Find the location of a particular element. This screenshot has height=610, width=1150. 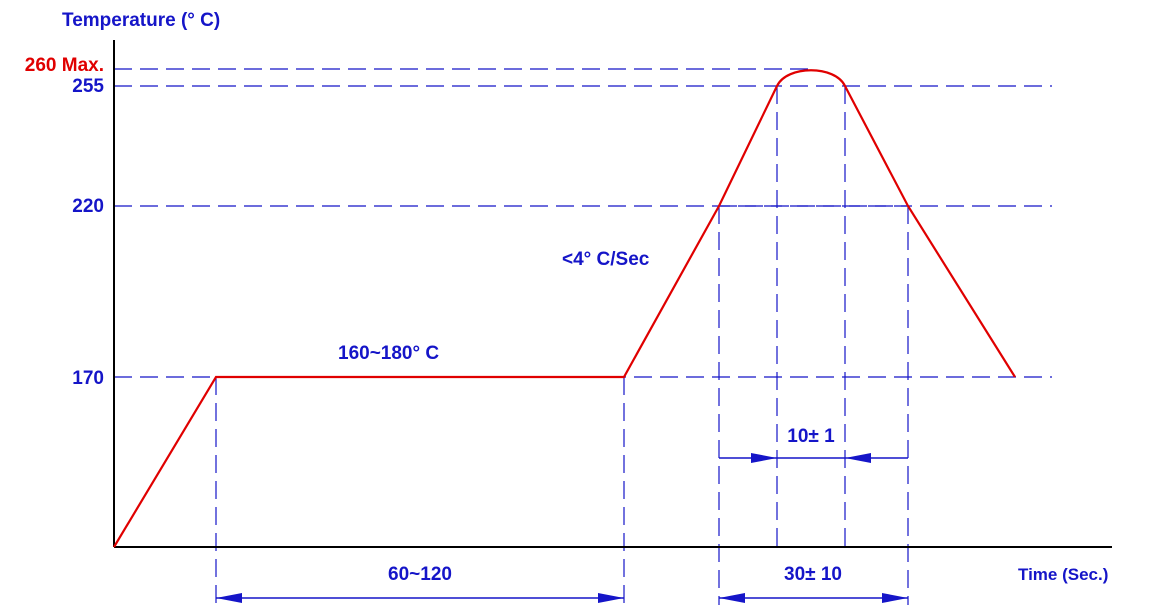

dim-above-time-arrow-right is located at coordinates (895, 598).